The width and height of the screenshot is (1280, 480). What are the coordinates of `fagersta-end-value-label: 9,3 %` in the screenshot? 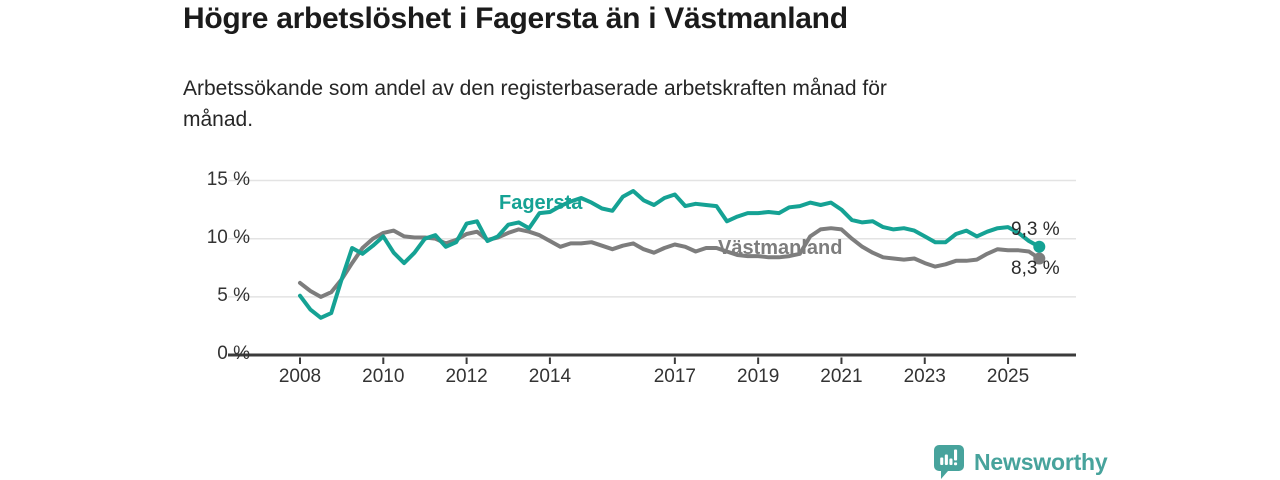 It's located at (1035, 229).